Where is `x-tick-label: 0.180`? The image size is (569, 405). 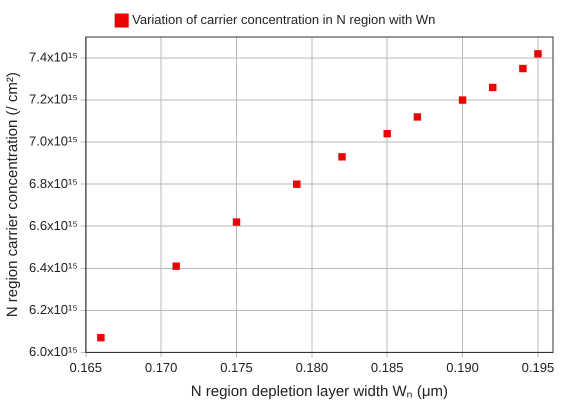
x-tick-label: 0.180 is located at coordinates (312, 367).